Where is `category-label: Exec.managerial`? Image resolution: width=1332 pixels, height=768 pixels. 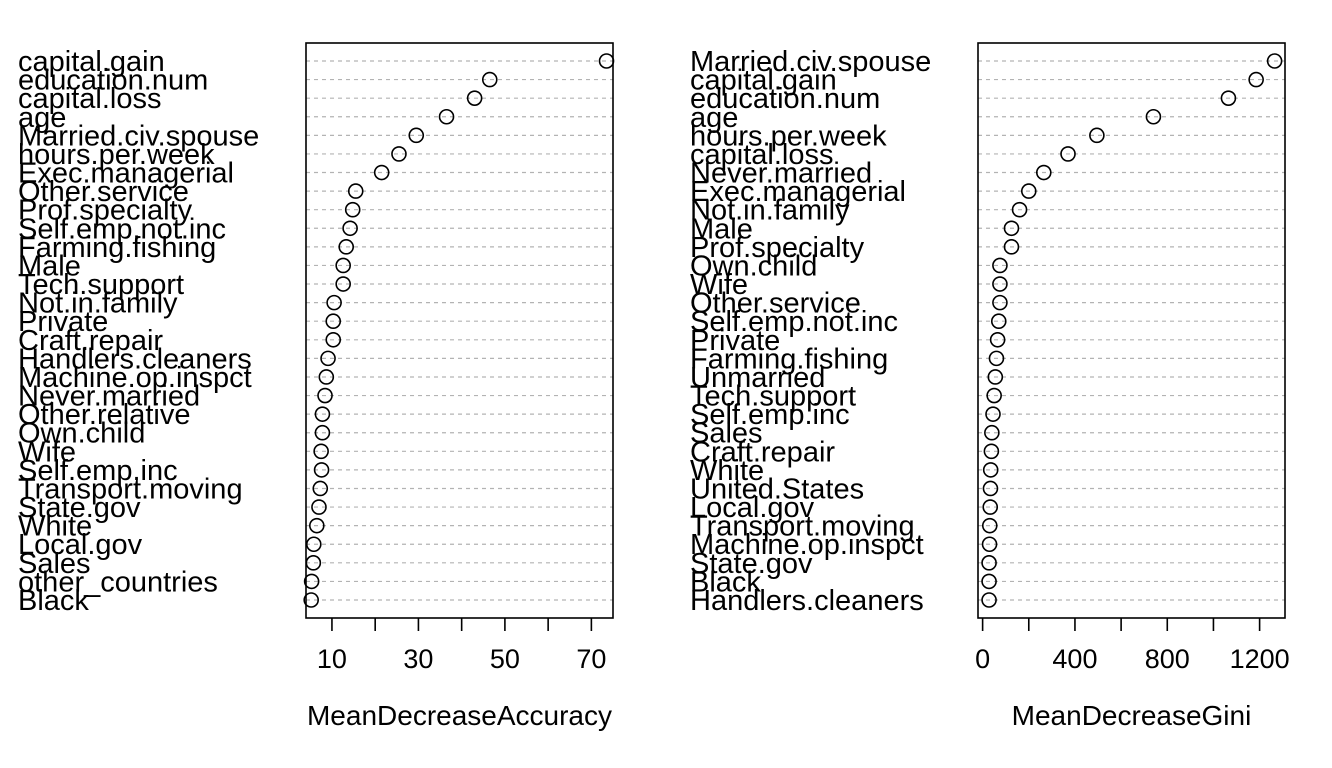 category-label: Exec.managerial is located at coordinates (798, 192).